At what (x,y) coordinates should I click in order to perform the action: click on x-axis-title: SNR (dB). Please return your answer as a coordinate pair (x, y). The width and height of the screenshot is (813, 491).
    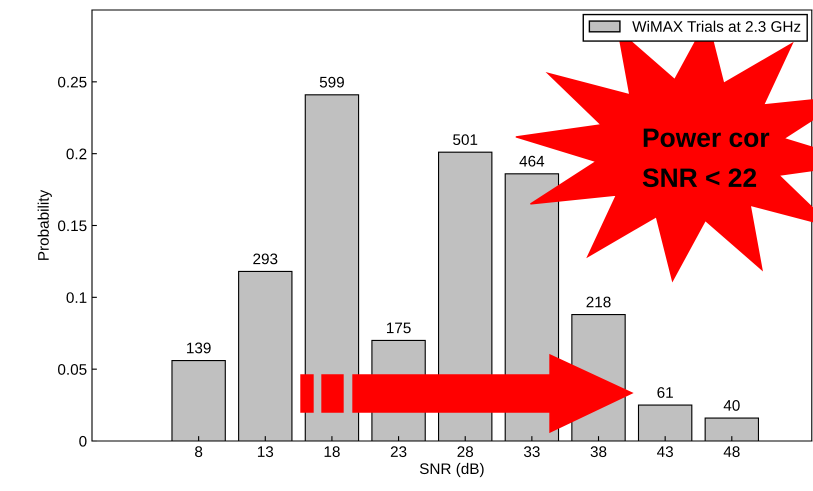
    Looking at the image, I should click on (452, 470).